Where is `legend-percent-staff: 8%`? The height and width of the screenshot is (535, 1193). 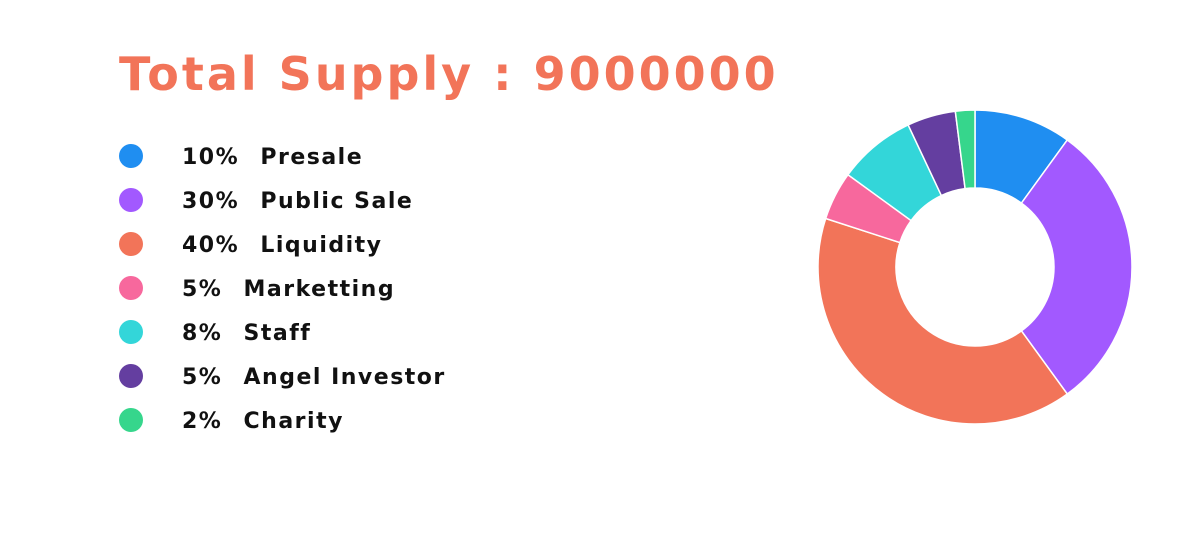 legend-percent-staff: 8% is located at coordinates (202, 333).